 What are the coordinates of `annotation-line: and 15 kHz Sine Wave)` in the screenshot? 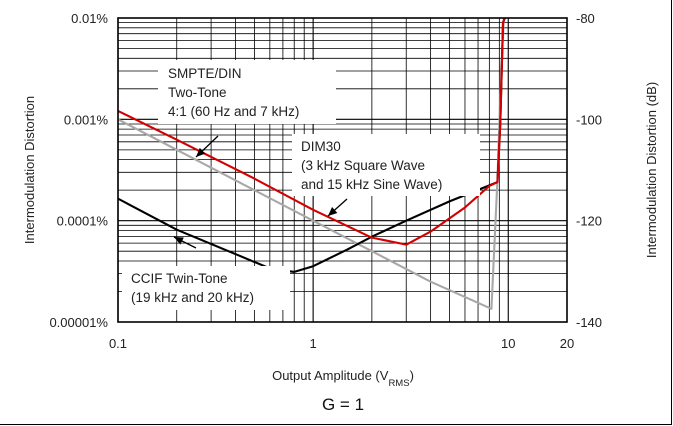 It's located at (371, 184).